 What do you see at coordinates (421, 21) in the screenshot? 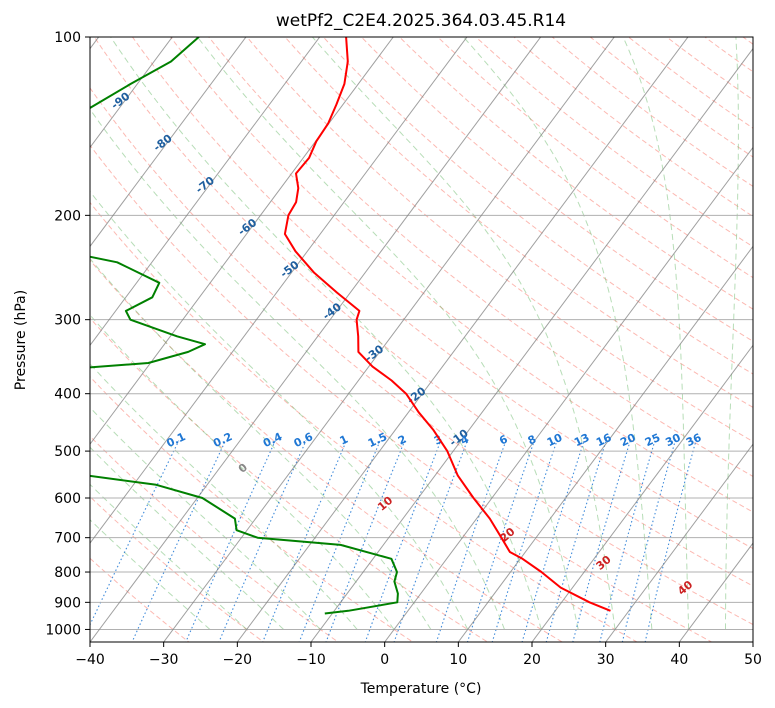
I see `chart-title: wetPf2_C2E4.2025.364.03.45.R14` at bounding box center [421, 21].